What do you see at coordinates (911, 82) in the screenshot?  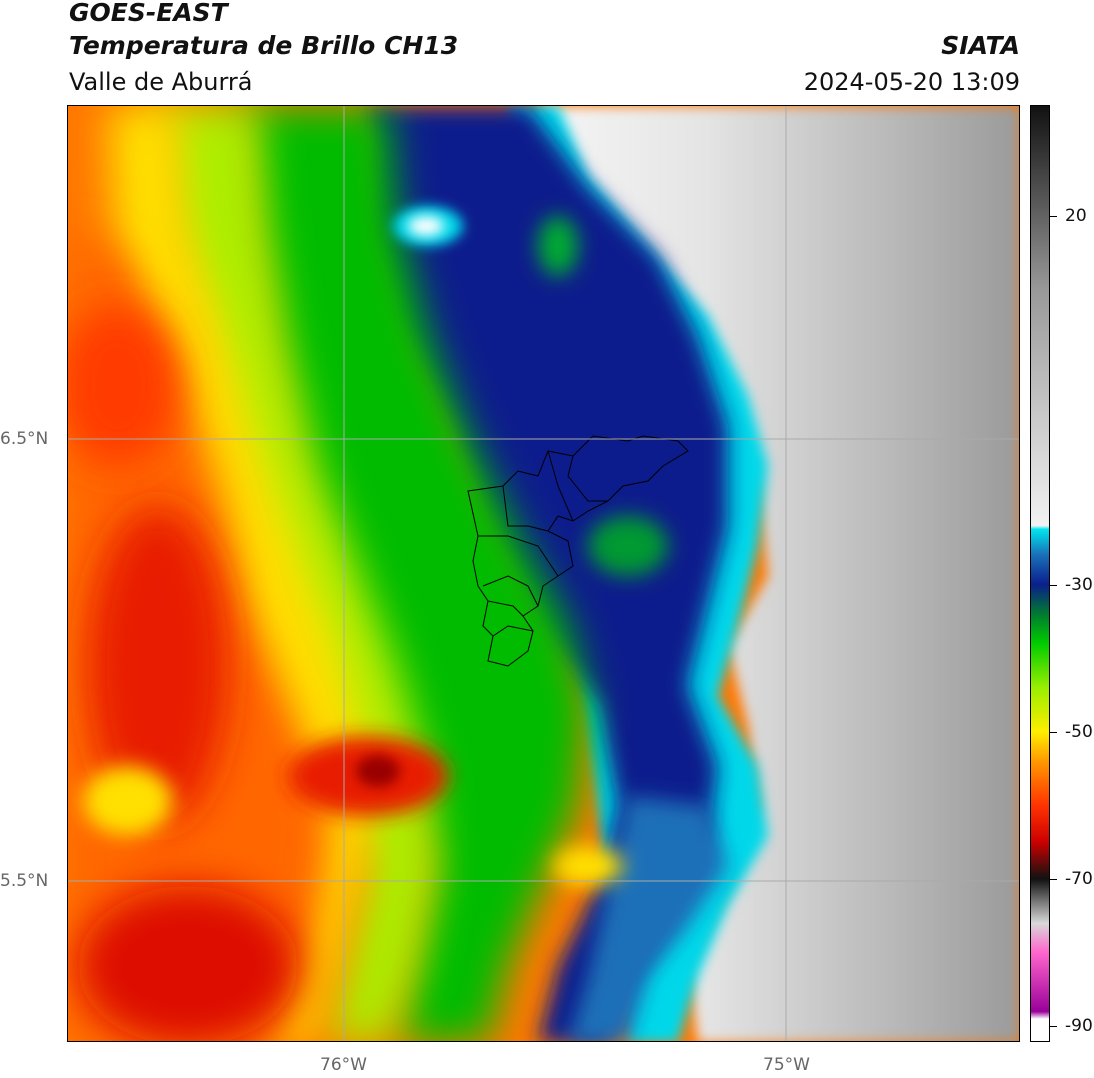 I see `datetime-label: 2024-05-20 13:09` at bounding box center [911, 82].